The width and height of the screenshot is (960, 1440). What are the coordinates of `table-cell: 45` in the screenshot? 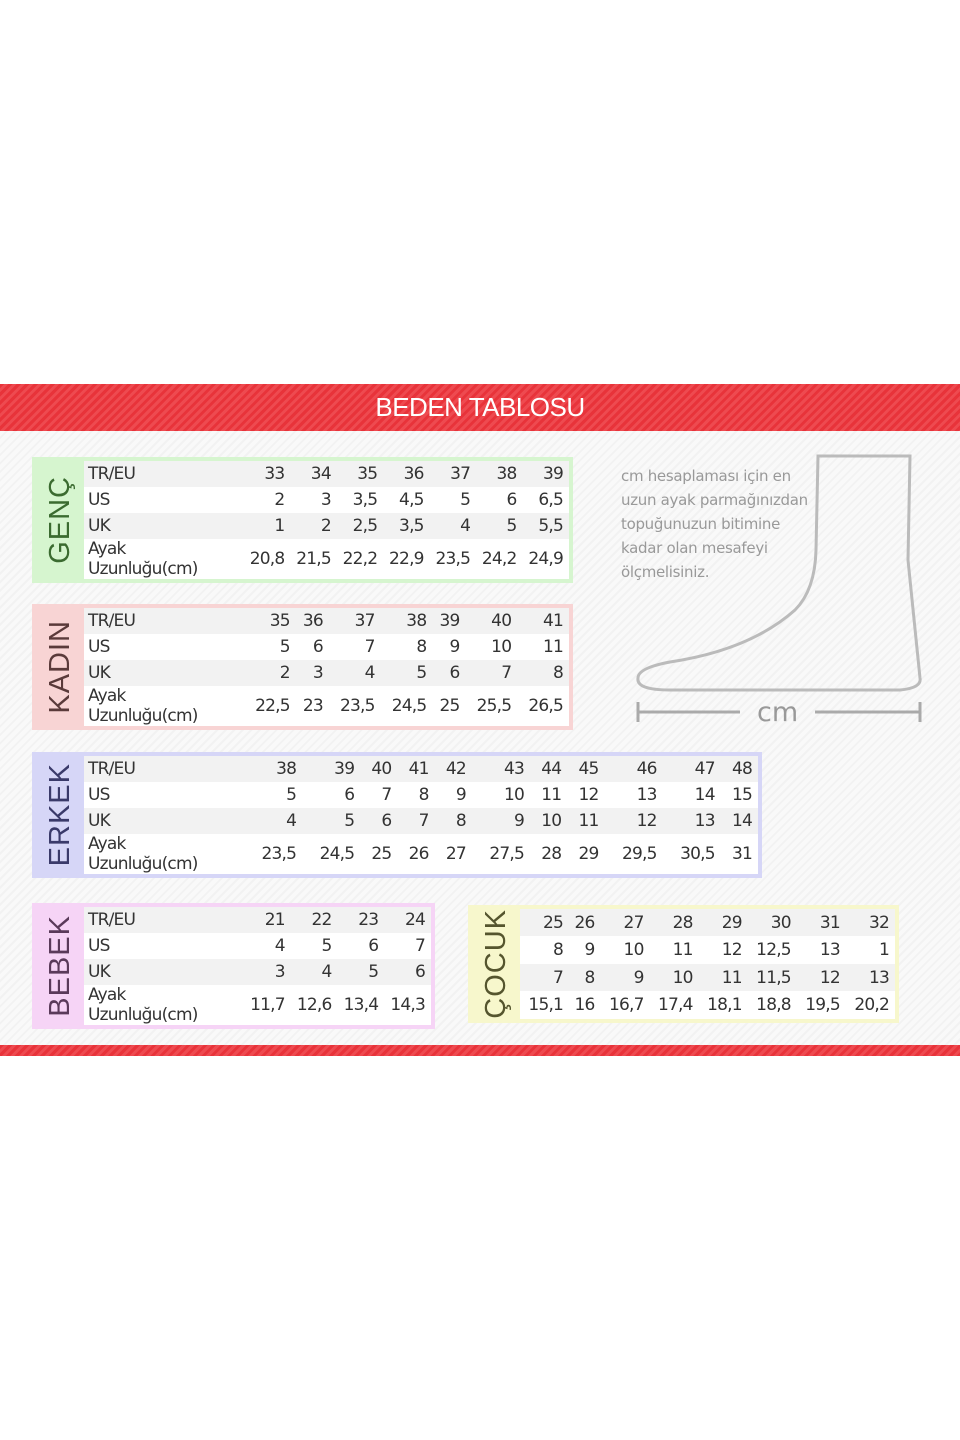 It's located at (588, 769).